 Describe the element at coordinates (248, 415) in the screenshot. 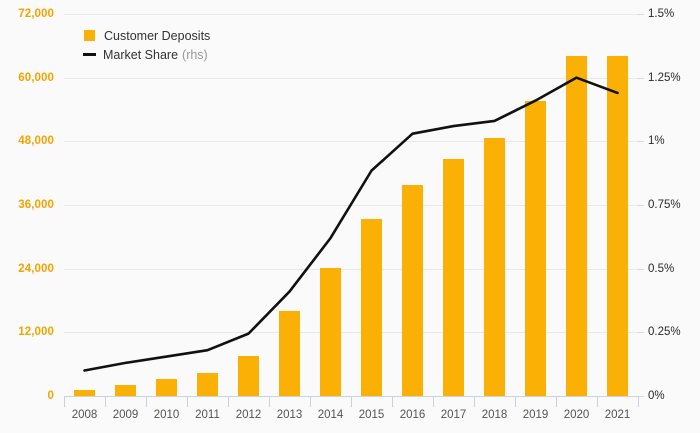

I see `x-axis-label-2012: 2012` at that location.